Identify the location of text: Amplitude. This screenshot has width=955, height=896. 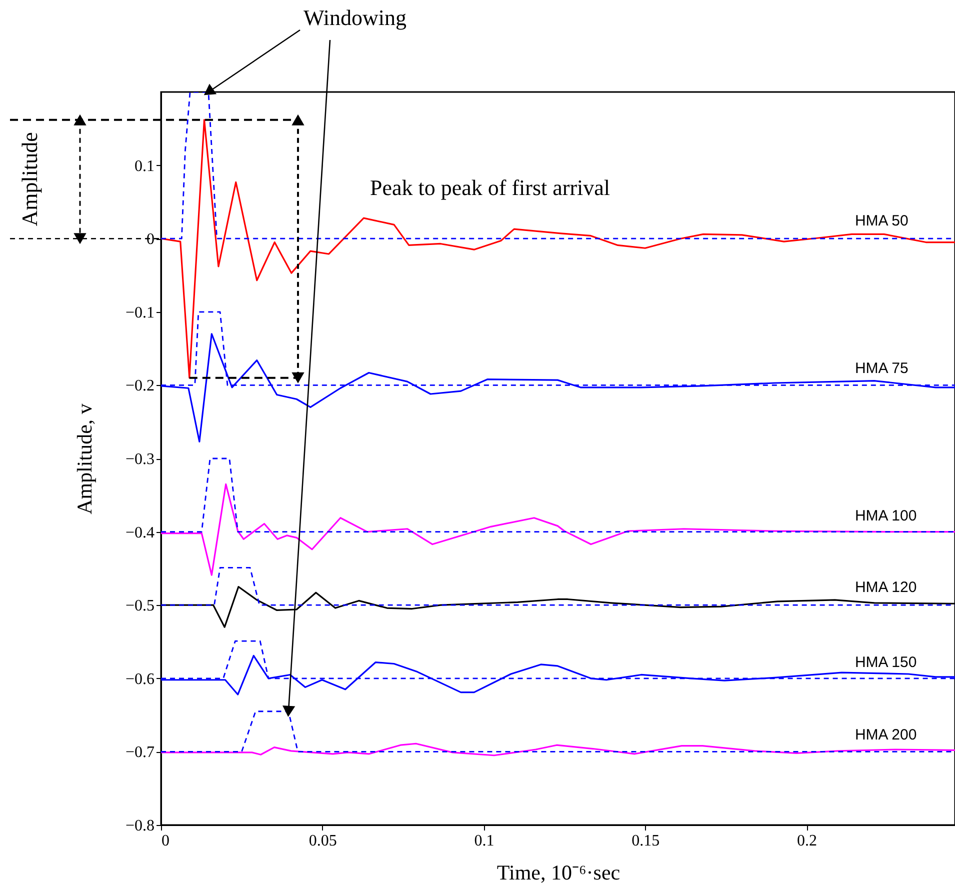
(29, 179).